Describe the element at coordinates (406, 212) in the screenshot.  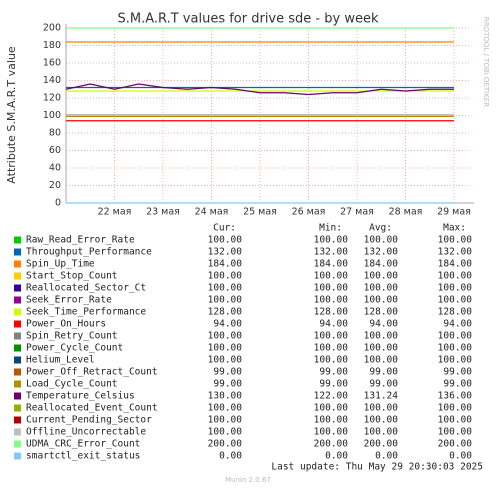
I see `x-tick-label: 28 мая` at that location.